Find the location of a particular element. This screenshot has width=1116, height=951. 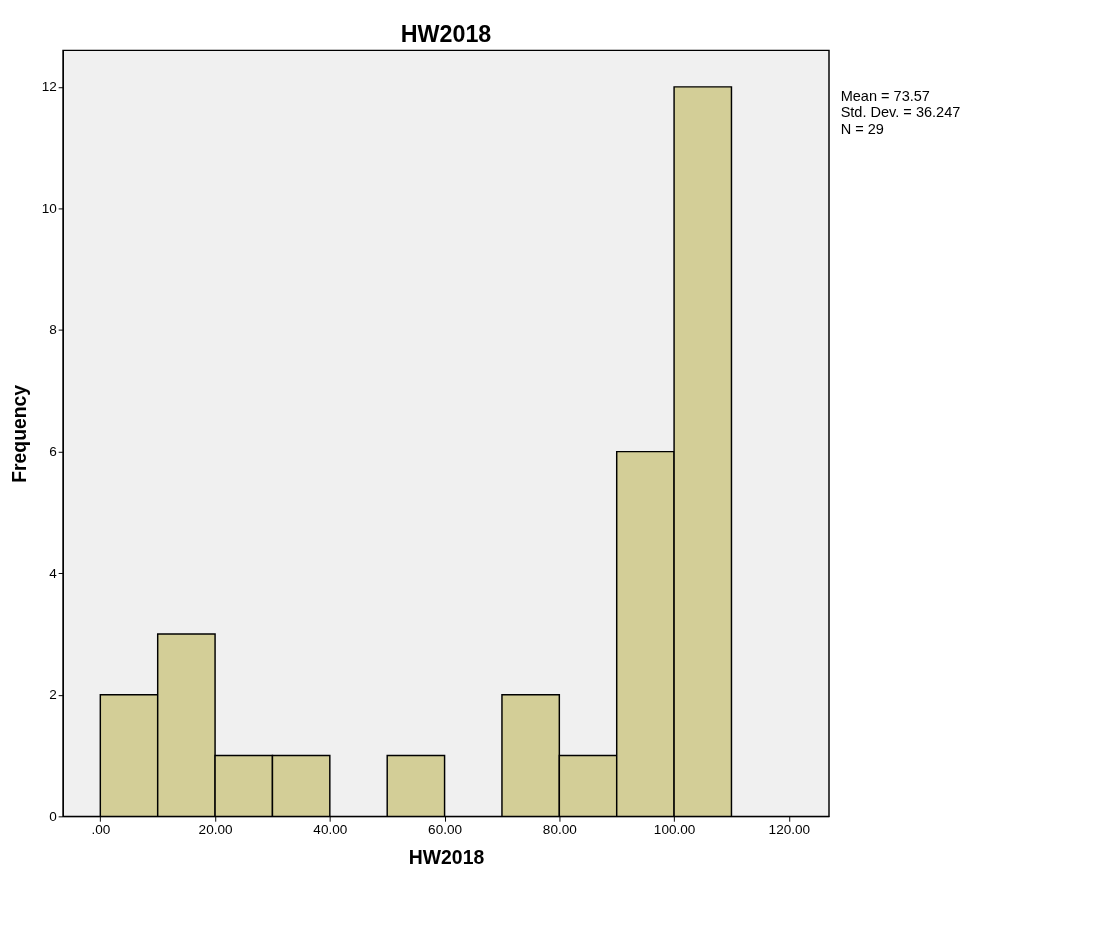

y-tick-label: 12 is located at coordinates (49, 87).